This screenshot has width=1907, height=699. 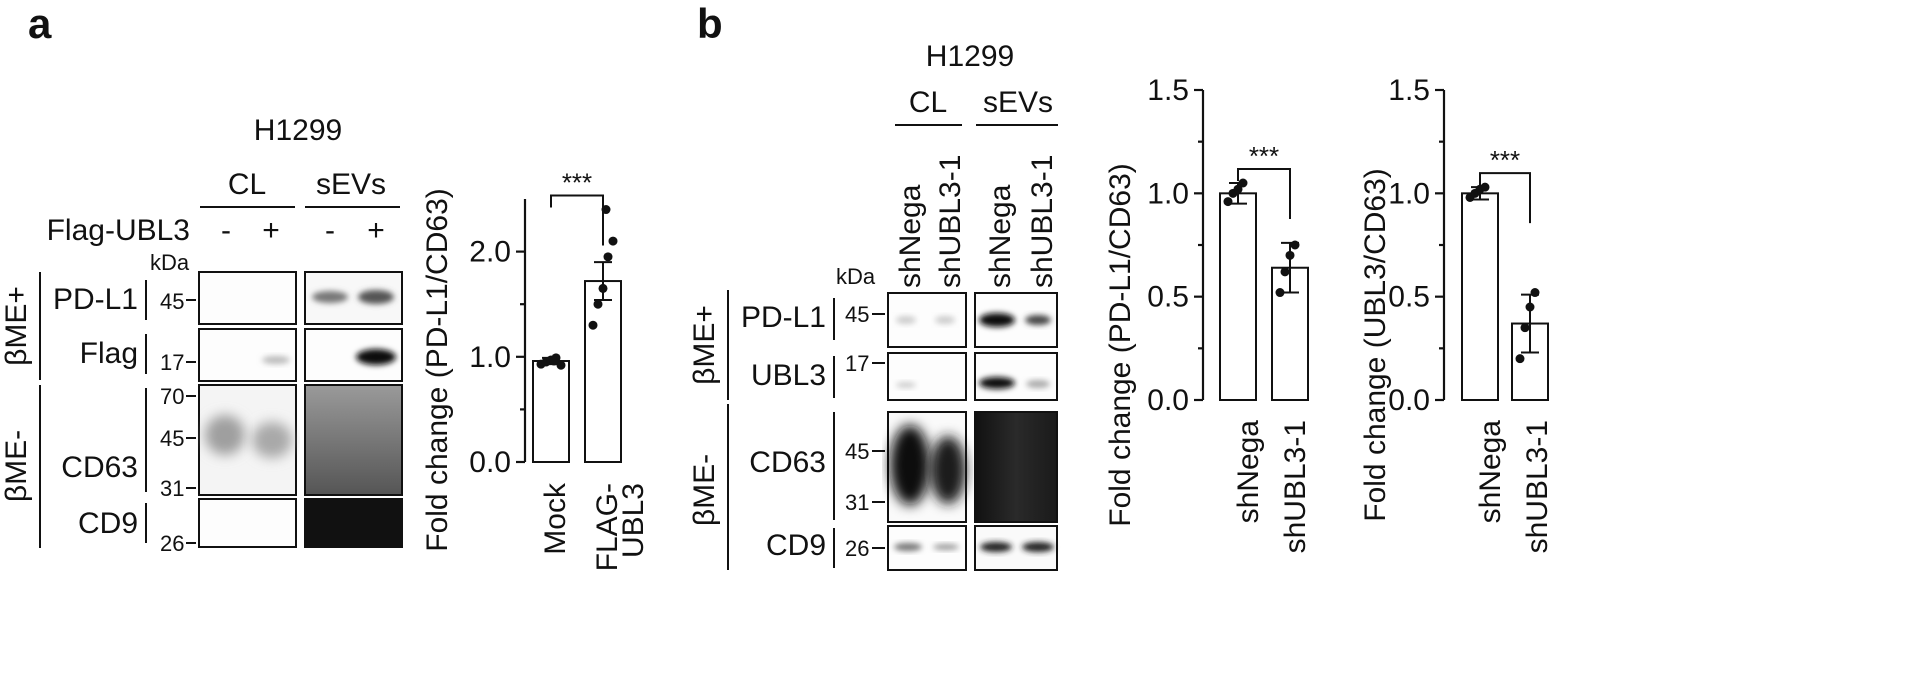 What do you see at coordinates (40, 23) in the screenshot?
I see `panel-a-label: a` at bounding box center [40, 23].